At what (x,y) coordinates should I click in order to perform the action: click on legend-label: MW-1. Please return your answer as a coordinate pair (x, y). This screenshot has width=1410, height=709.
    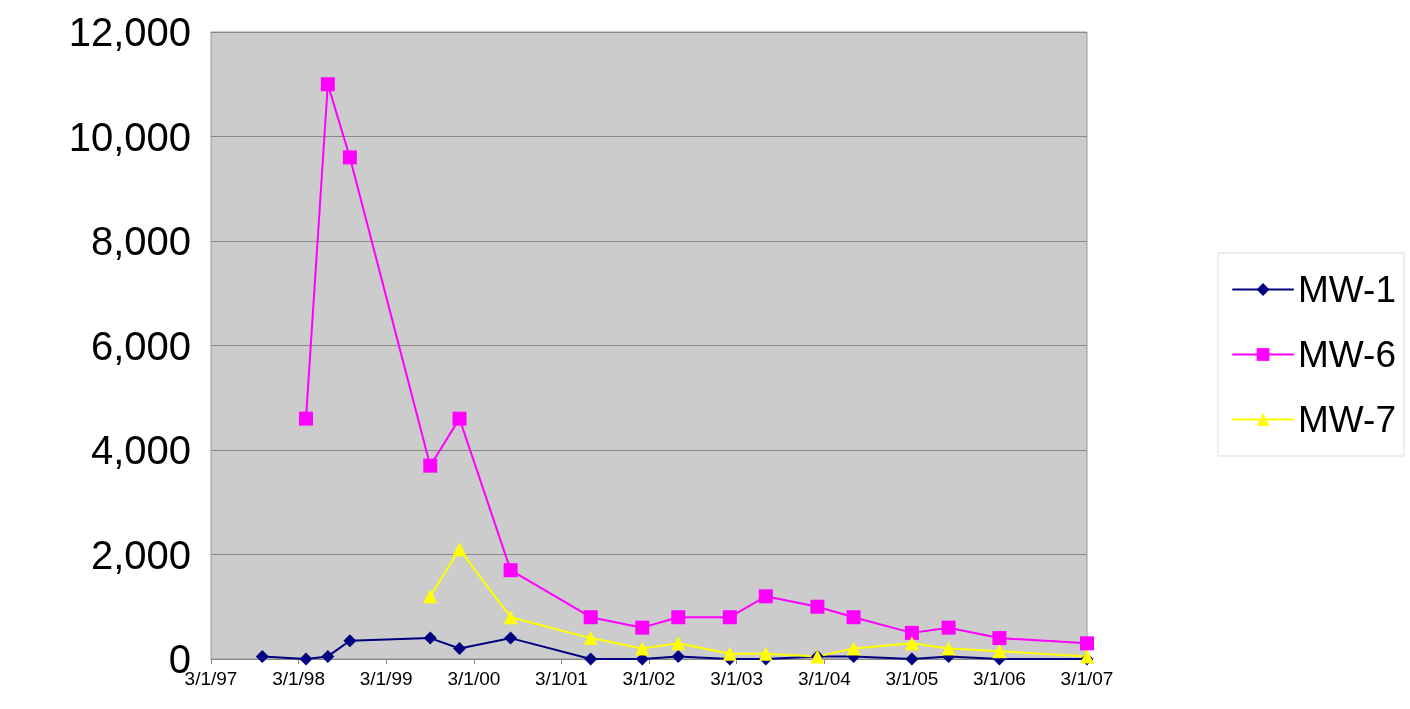
    Looking at the image, I should click on (1347, 289).